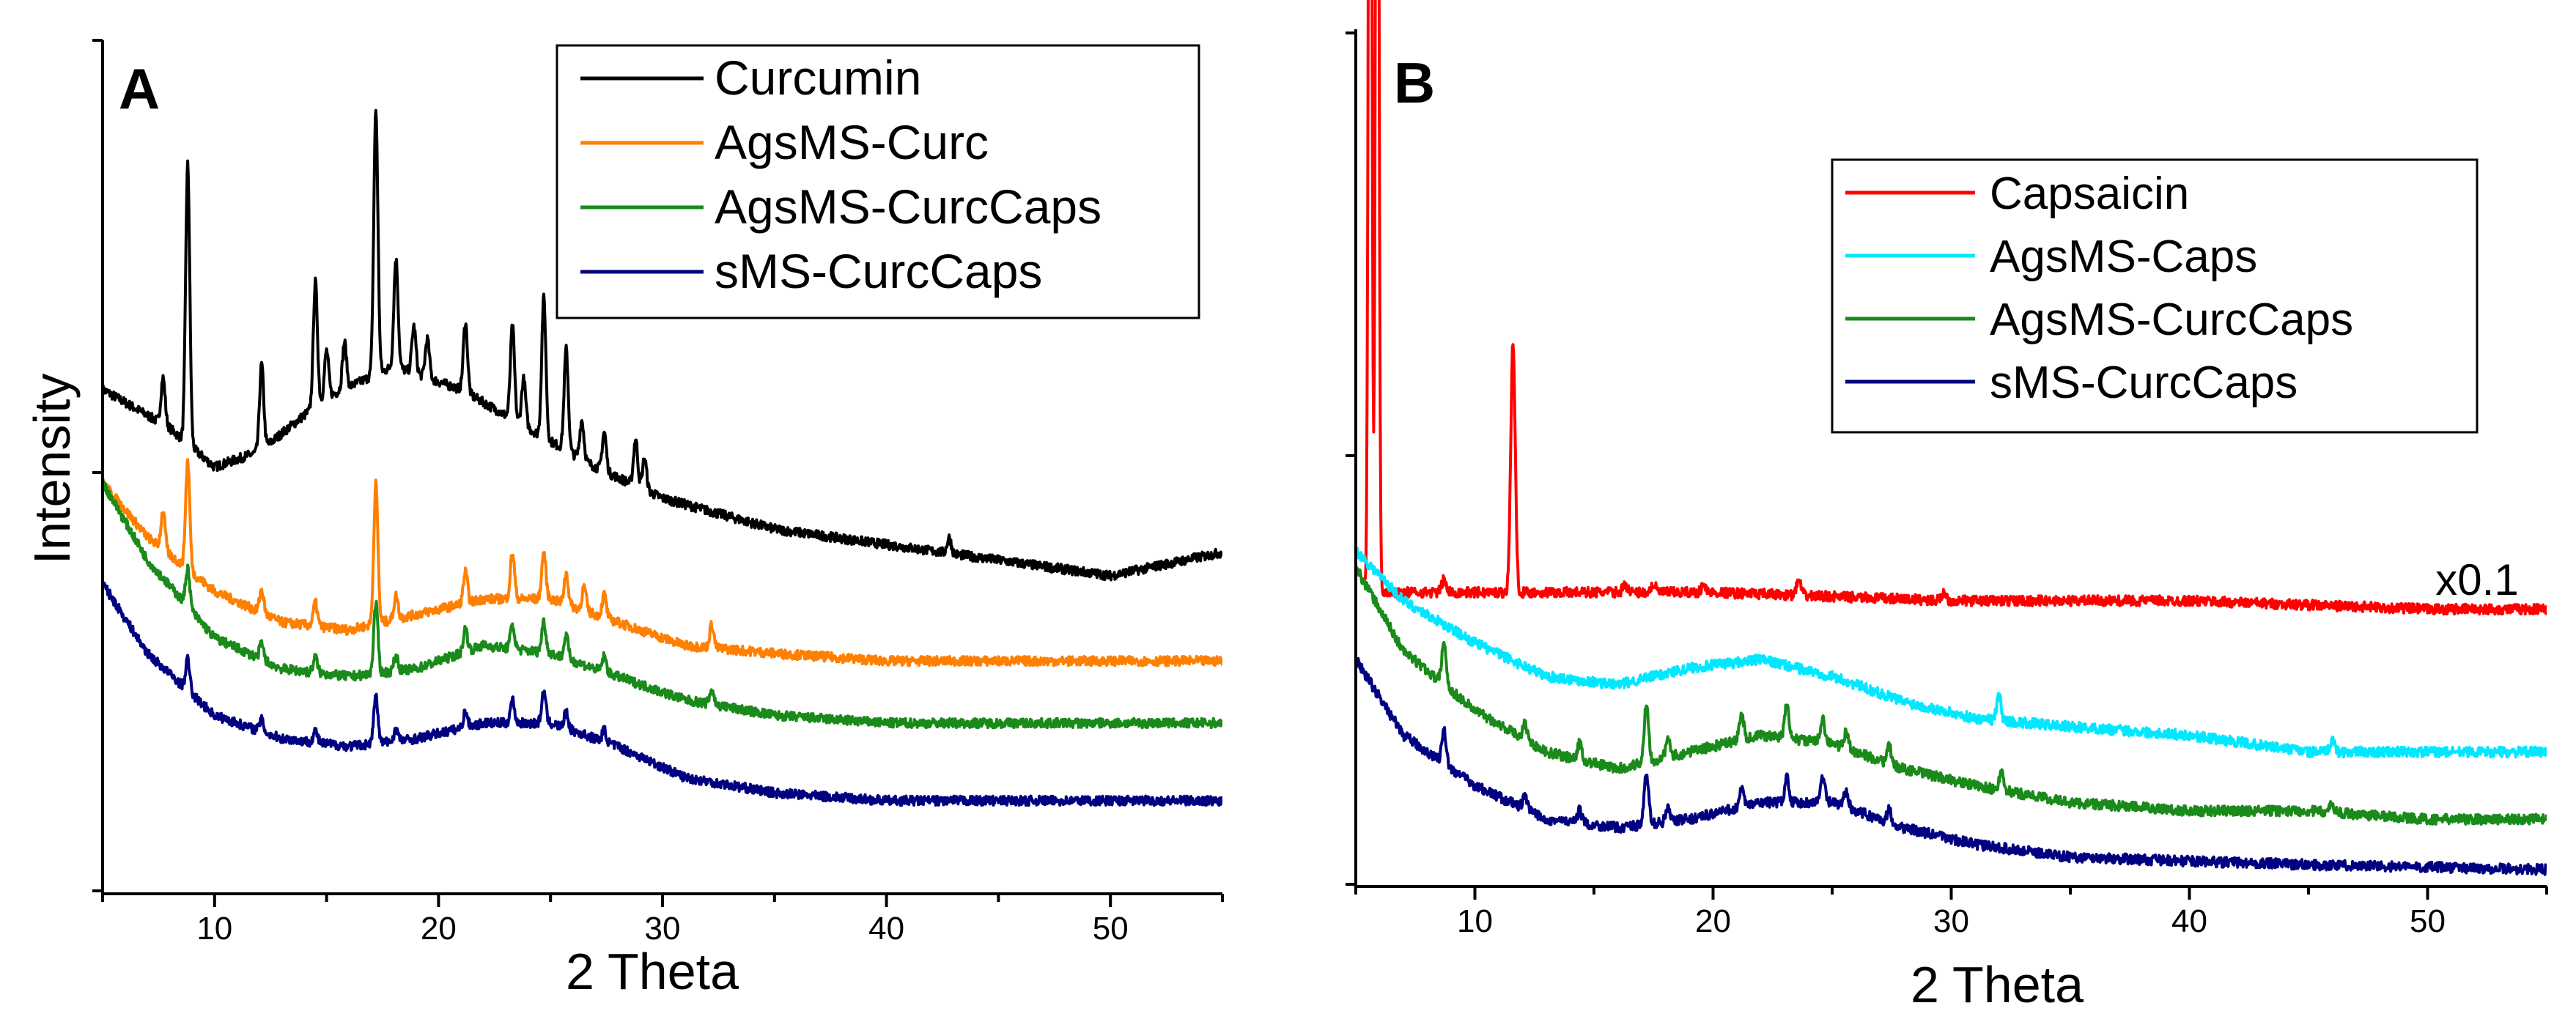 The height and width of the screenshot is (1022, 2576). What do you see at coordinates (139, 88) in the screenshot?
I see `panel-letter: A` at bounding box center [139, 88].